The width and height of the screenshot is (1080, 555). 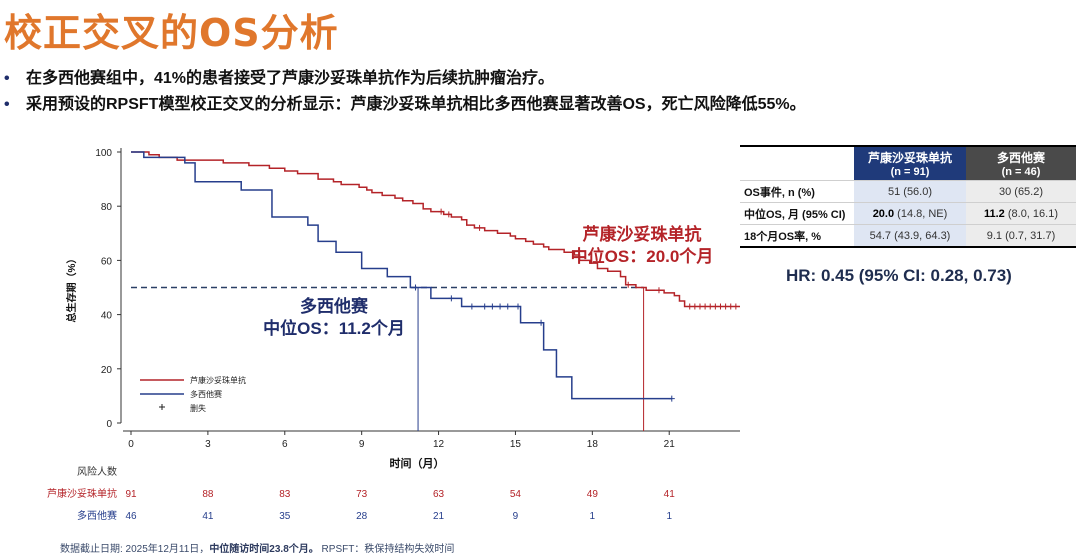 I want to click on cell-text: 9.1 (0.7, 31.7), so click(x=1021, y=235).